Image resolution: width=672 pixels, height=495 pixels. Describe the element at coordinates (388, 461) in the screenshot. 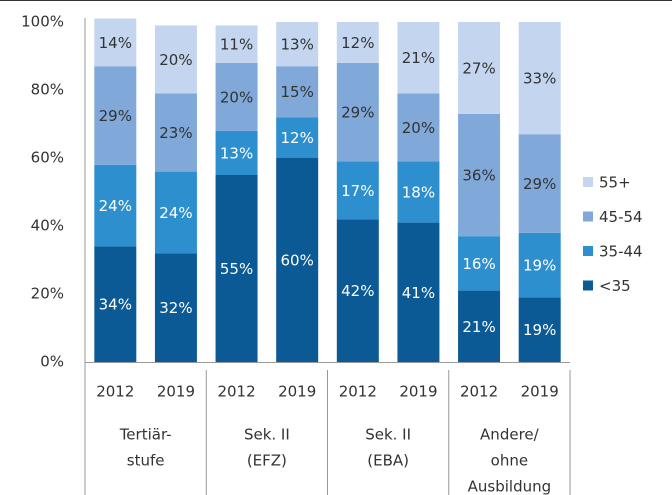

I see `group-label: (EBA)` at that location.